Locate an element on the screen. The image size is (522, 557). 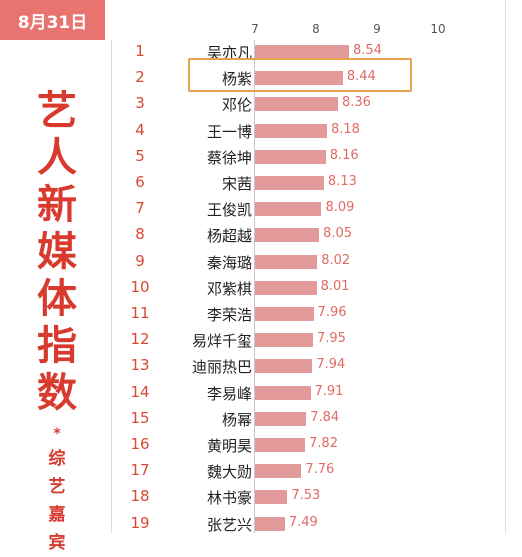
category-label: 魏大勋 is located at coordinates (229, 472).